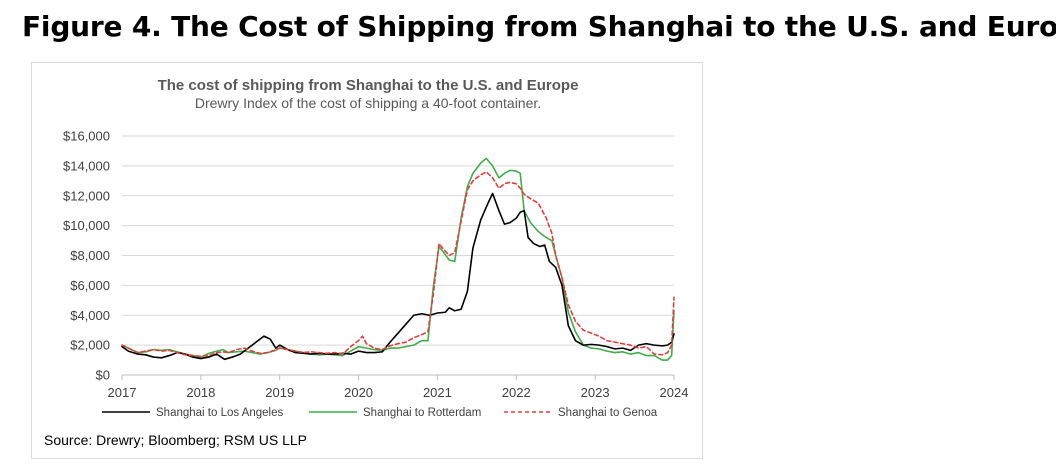 This screenshot has width=1056, height=468. I want to click on x-tick-label: 2021, so click(437, 392).